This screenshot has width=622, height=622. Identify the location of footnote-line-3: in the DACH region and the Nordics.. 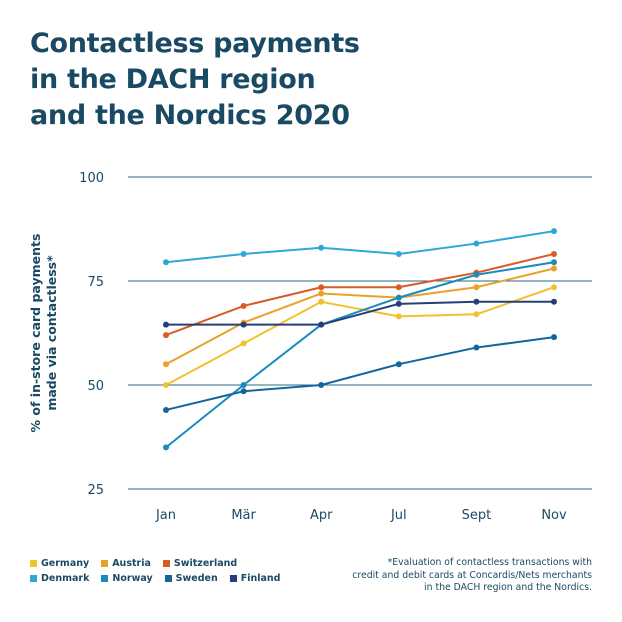
(508, 587).